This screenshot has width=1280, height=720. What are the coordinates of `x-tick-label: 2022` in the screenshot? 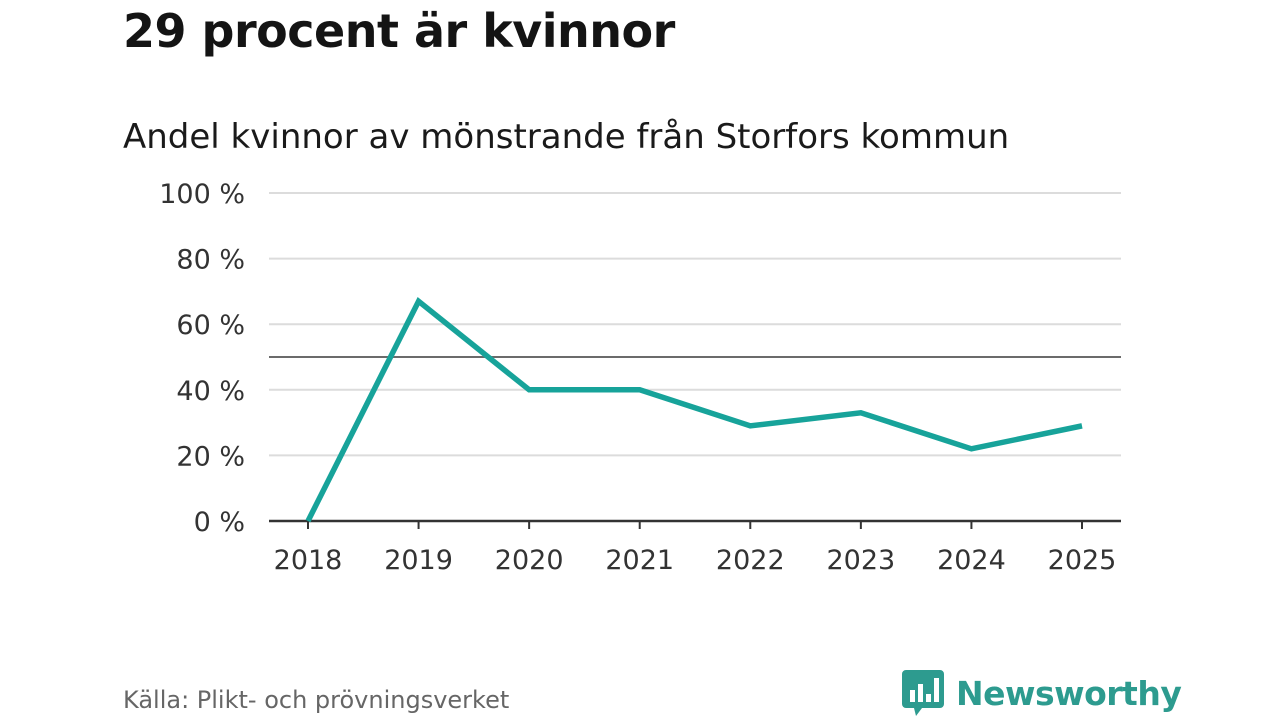 It's located at (750, 560).